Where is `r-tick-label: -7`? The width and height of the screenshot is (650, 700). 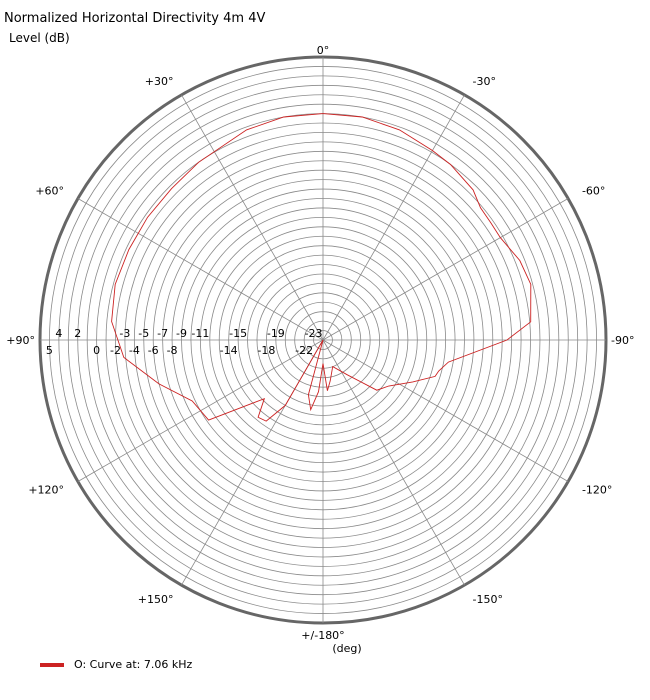
r-tick-label: -7 is located at coordinates (162, 333).